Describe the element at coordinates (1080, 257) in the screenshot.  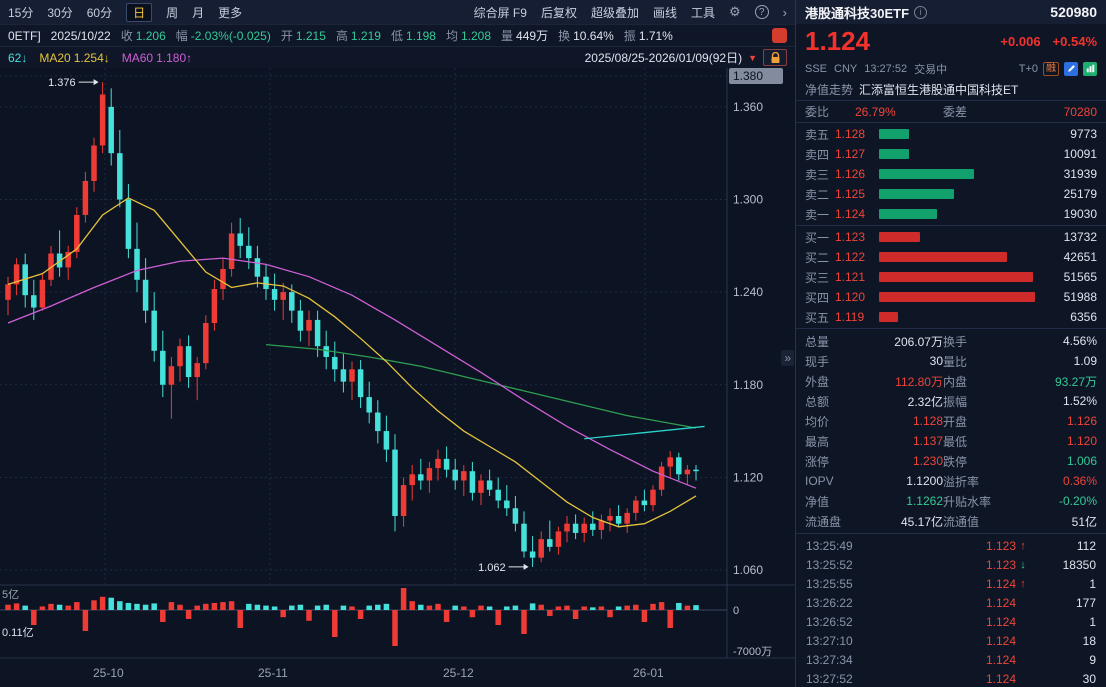
I see `bid-volume: 42651` at that location.